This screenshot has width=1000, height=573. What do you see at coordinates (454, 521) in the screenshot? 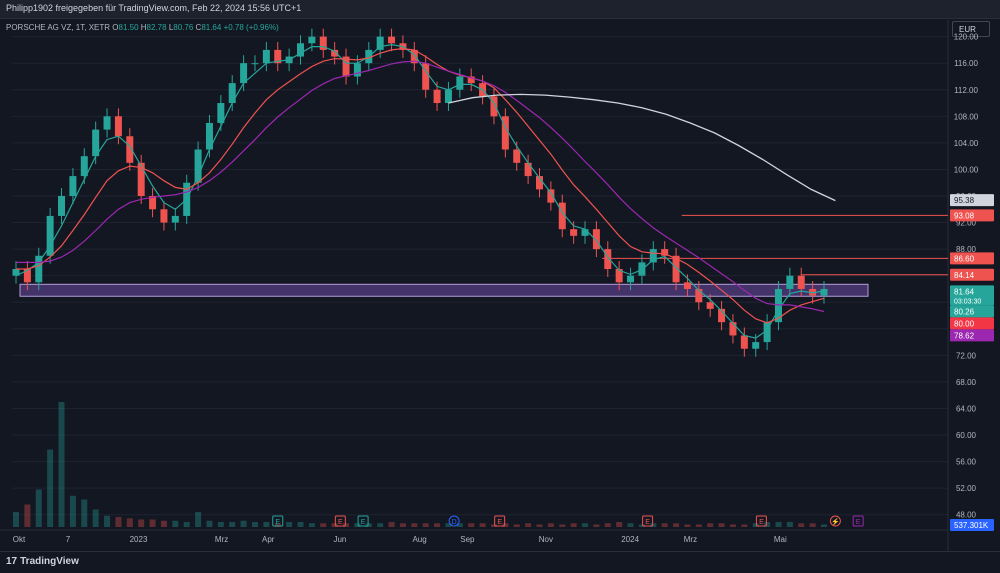
I see `dividend-marker` at bounding box center [454, 521].